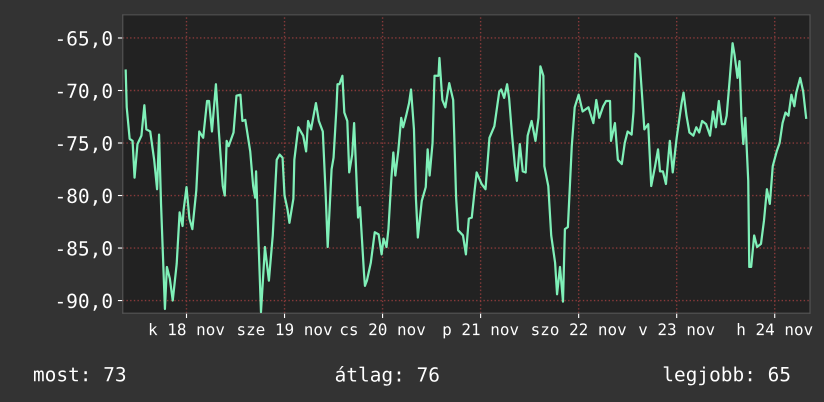 The height and width of the screenshot is (402, 824). I want to click on x-tick-label: cs 20 nov, so click(383, 329).